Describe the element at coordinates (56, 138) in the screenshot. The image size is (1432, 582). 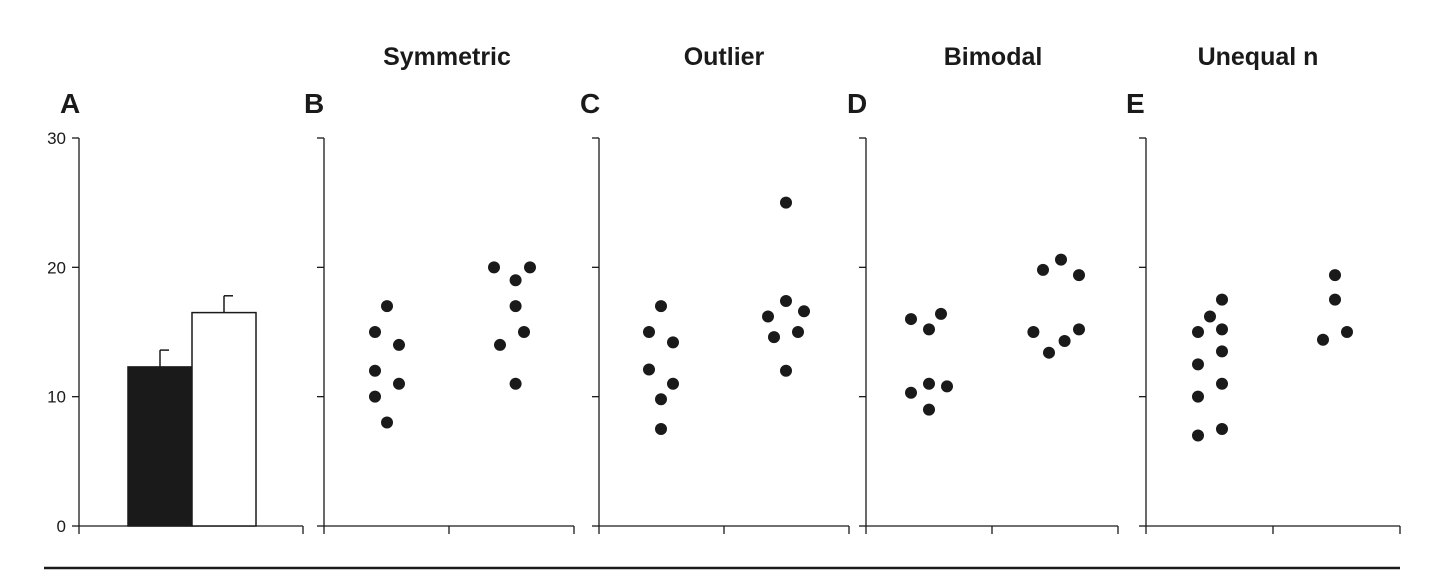
I see `y-tick-label: 30` at that location.